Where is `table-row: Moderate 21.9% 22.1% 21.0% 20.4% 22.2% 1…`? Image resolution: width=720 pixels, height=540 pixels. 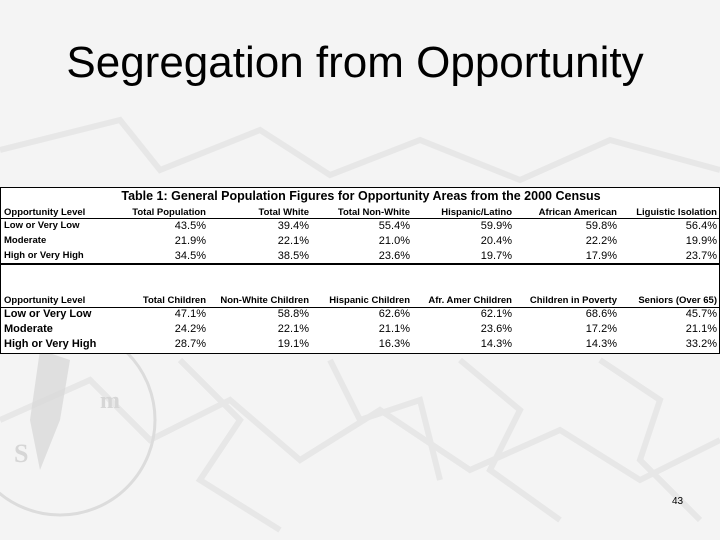 table-row: Moderate 21.9% 22.1% 21.0% 20.4% 22.2% 1… is located at coordinates (360, 242).